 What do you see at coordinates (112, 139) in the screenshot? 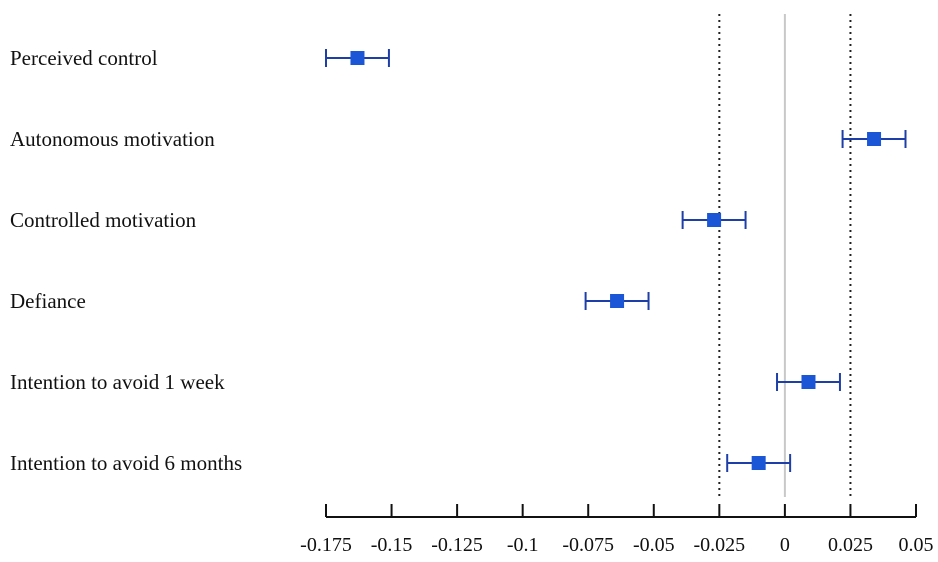
I see `row-label-1: Autonomous motivation` at bounding box center [112, 139].